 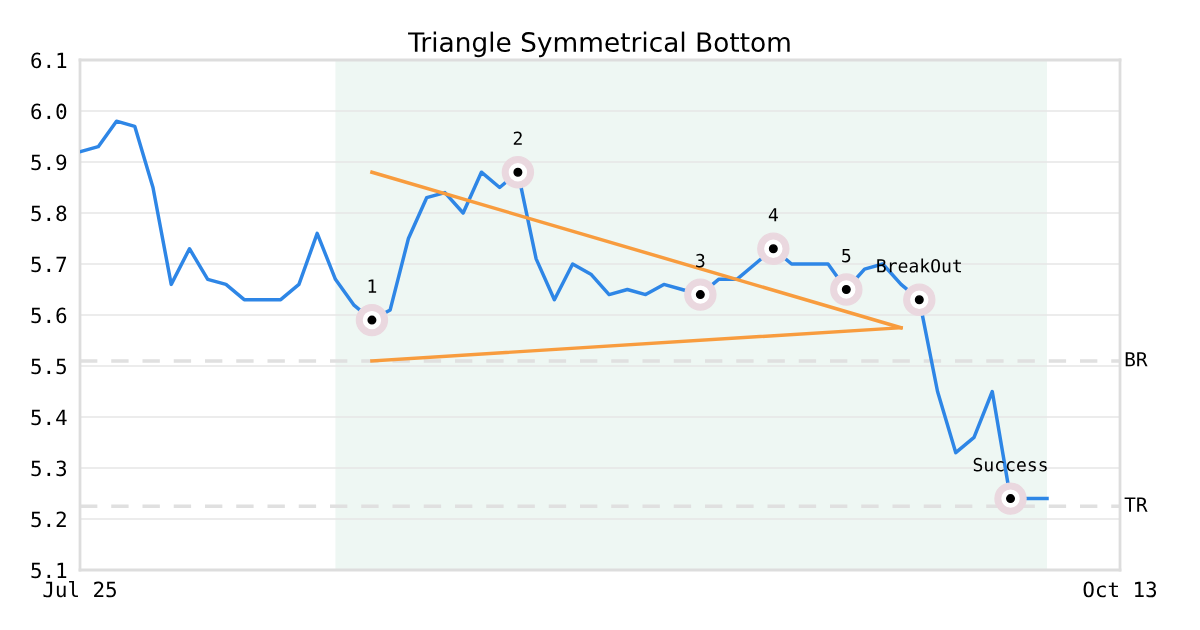 I want to click on y-tick-label: 5.1, so click(x=49, y=570).